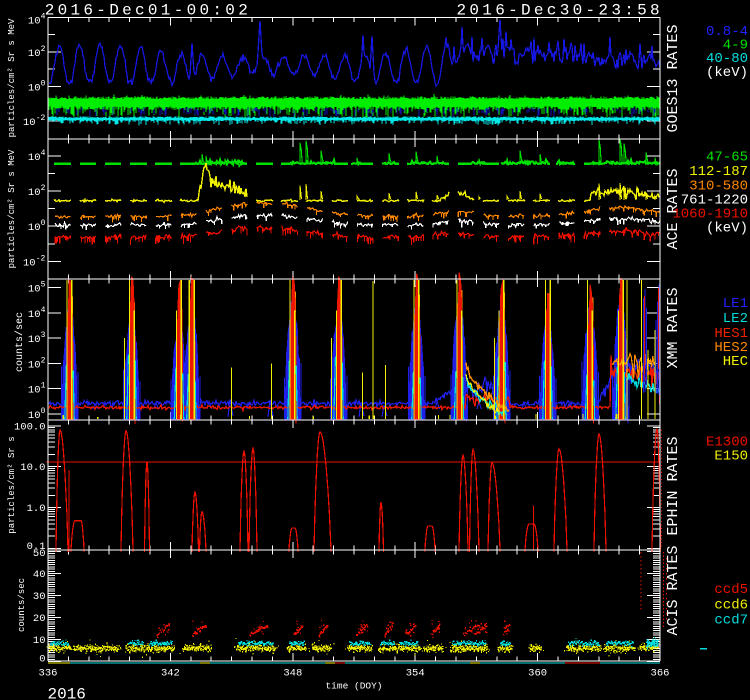 The height and width of the screenshot is (700, 750). What do you see at coordinates (731, 590) in the screenshot?
I see `svg-text: ccd5` at bounding box center [731, 590].